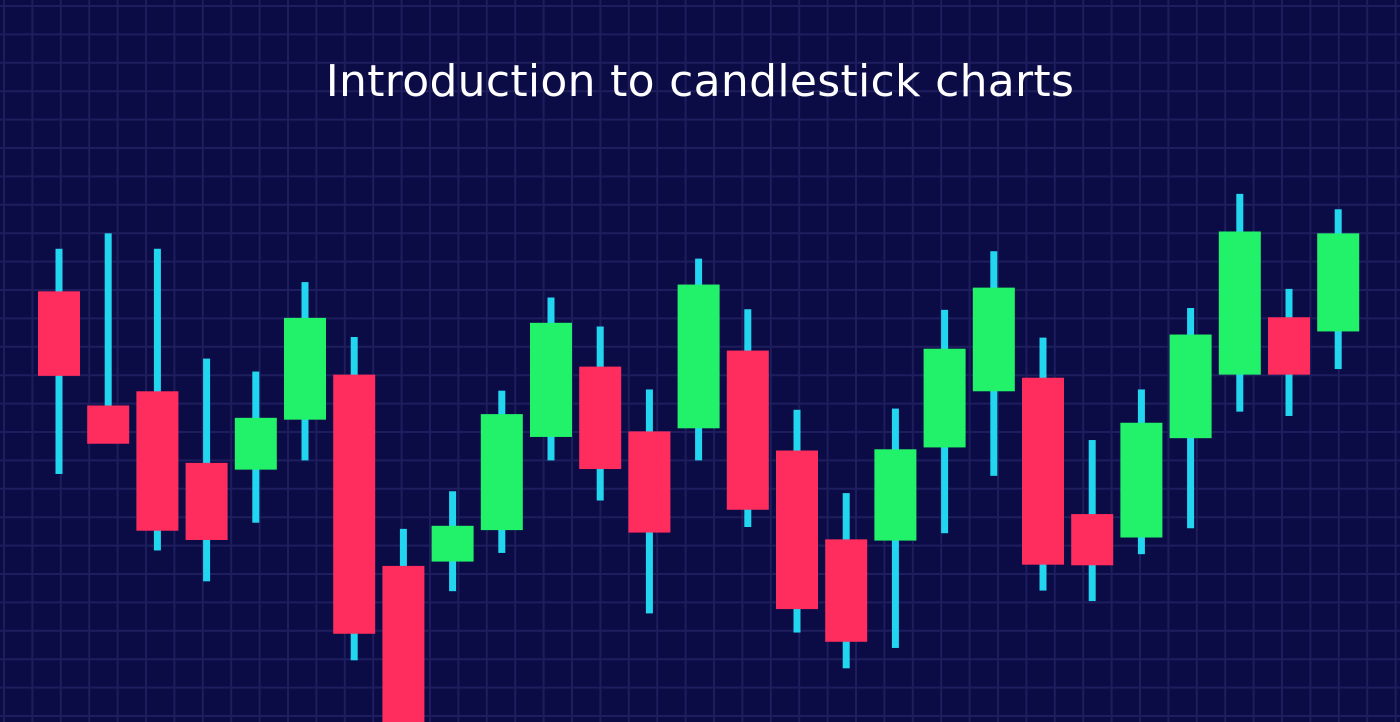 Image resolution: width=1400 pixels, height=722 pixels. What do you see at coordinates (700, 81) in the screenshot?
I see `chart-title: Introduction to candlestick charts` at bounding box center [700, 81].